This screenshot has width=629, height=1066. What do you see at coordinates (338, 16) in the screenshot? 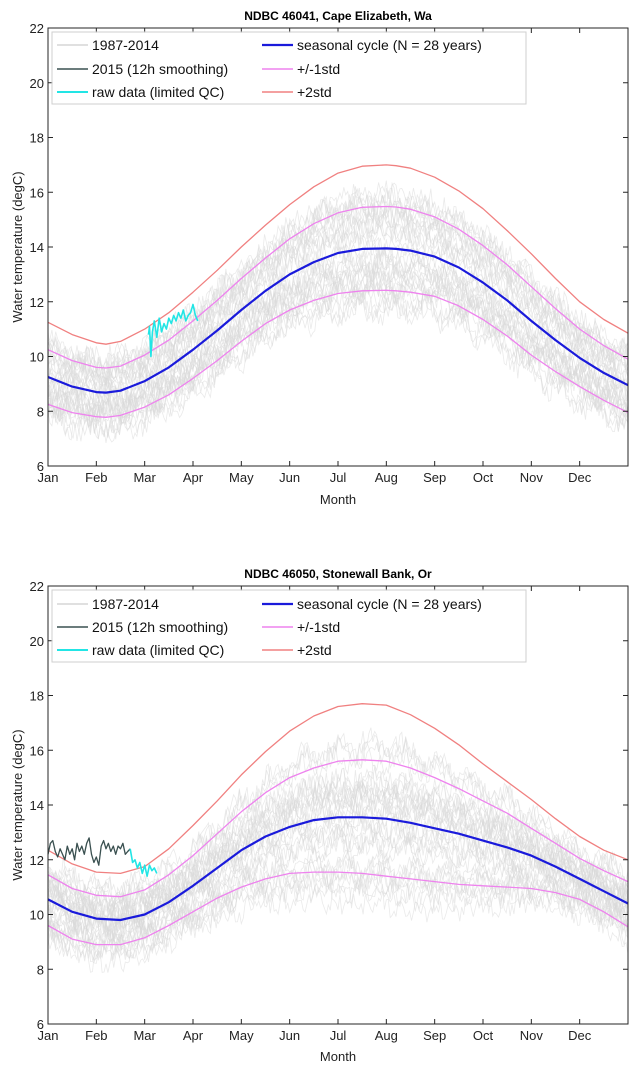
I see `chart-title: NDBC 46041, Cape Elizabeth, Wa` at bounding box center [338, 16].